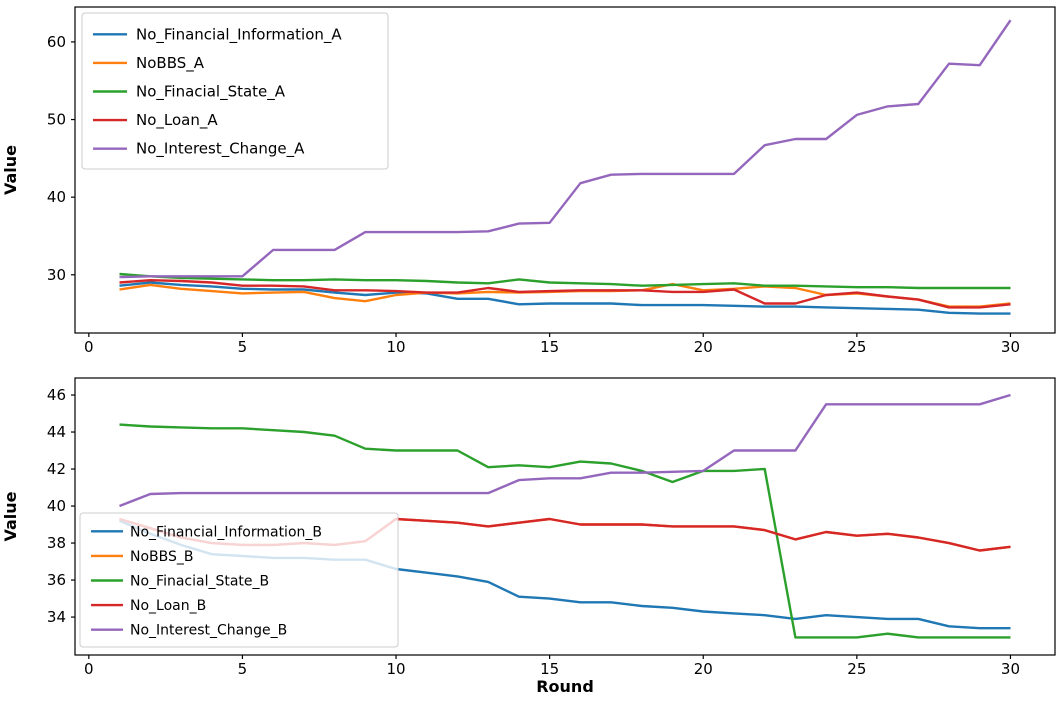  Describe the element at coordinates (177, 120) in the screenshot. I see `legend-label-No_Loan_A: No_Loan_A` at that location.